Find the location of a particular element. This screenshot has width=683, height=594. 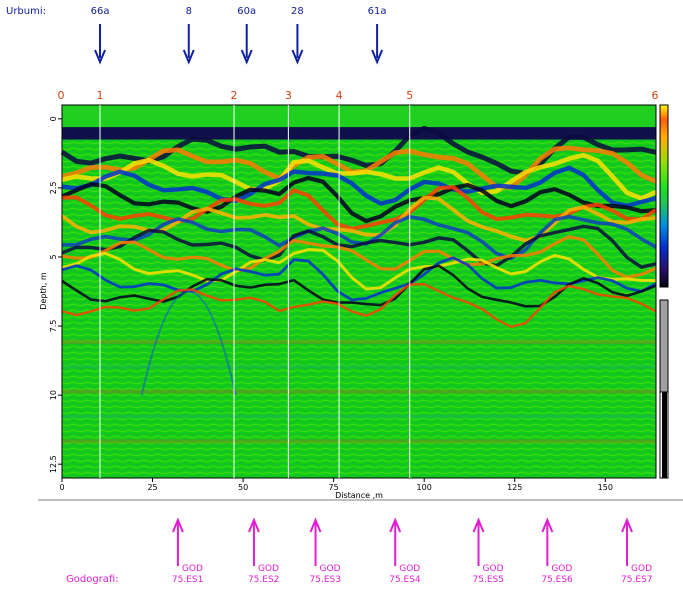

y-tick-label: 5 is located at coordinates (53, 256).